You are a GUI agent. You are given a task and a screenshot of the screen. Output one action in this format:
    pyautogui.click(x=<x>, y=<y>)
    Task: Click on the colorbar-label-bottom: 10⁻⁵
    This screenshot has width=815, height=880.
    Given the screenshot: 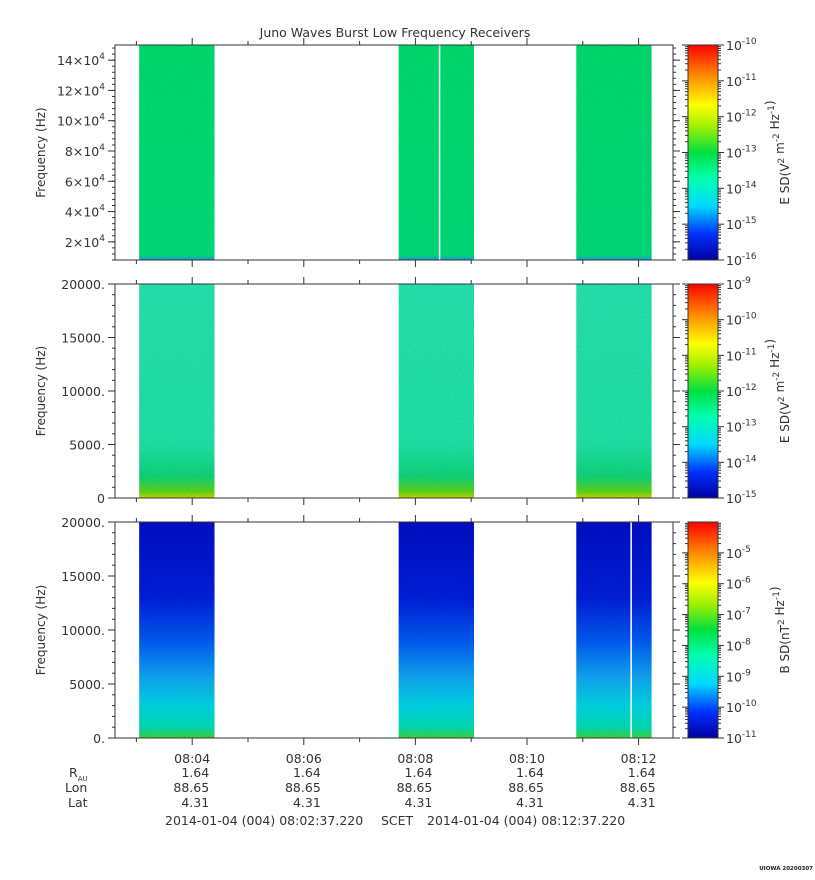 What is the action you would take?
    pyautogui.click(x=738, y=553)
    